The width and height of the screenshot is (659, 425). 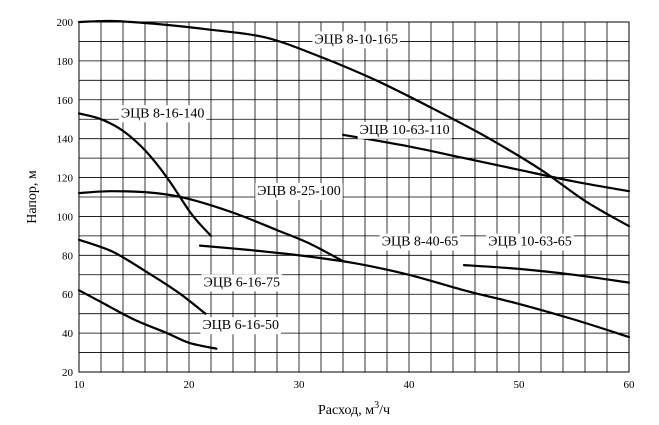 What do you see at coordinates (68, 295) in the screenshot?
I see `y-tick-label: 60` at bounding box center [68, 295].